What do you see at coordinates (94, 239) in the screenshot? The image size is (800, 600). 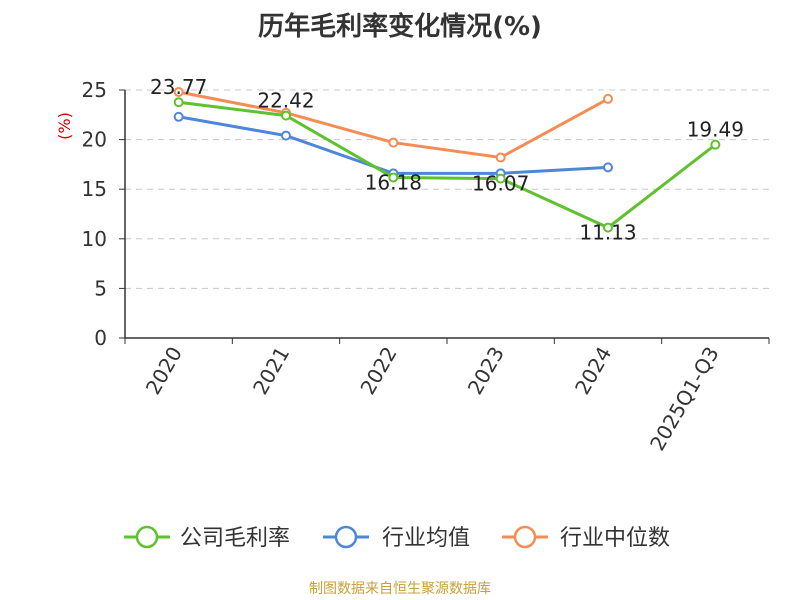 I see `y-tick-label: 10` at bounding box center [94, 239].